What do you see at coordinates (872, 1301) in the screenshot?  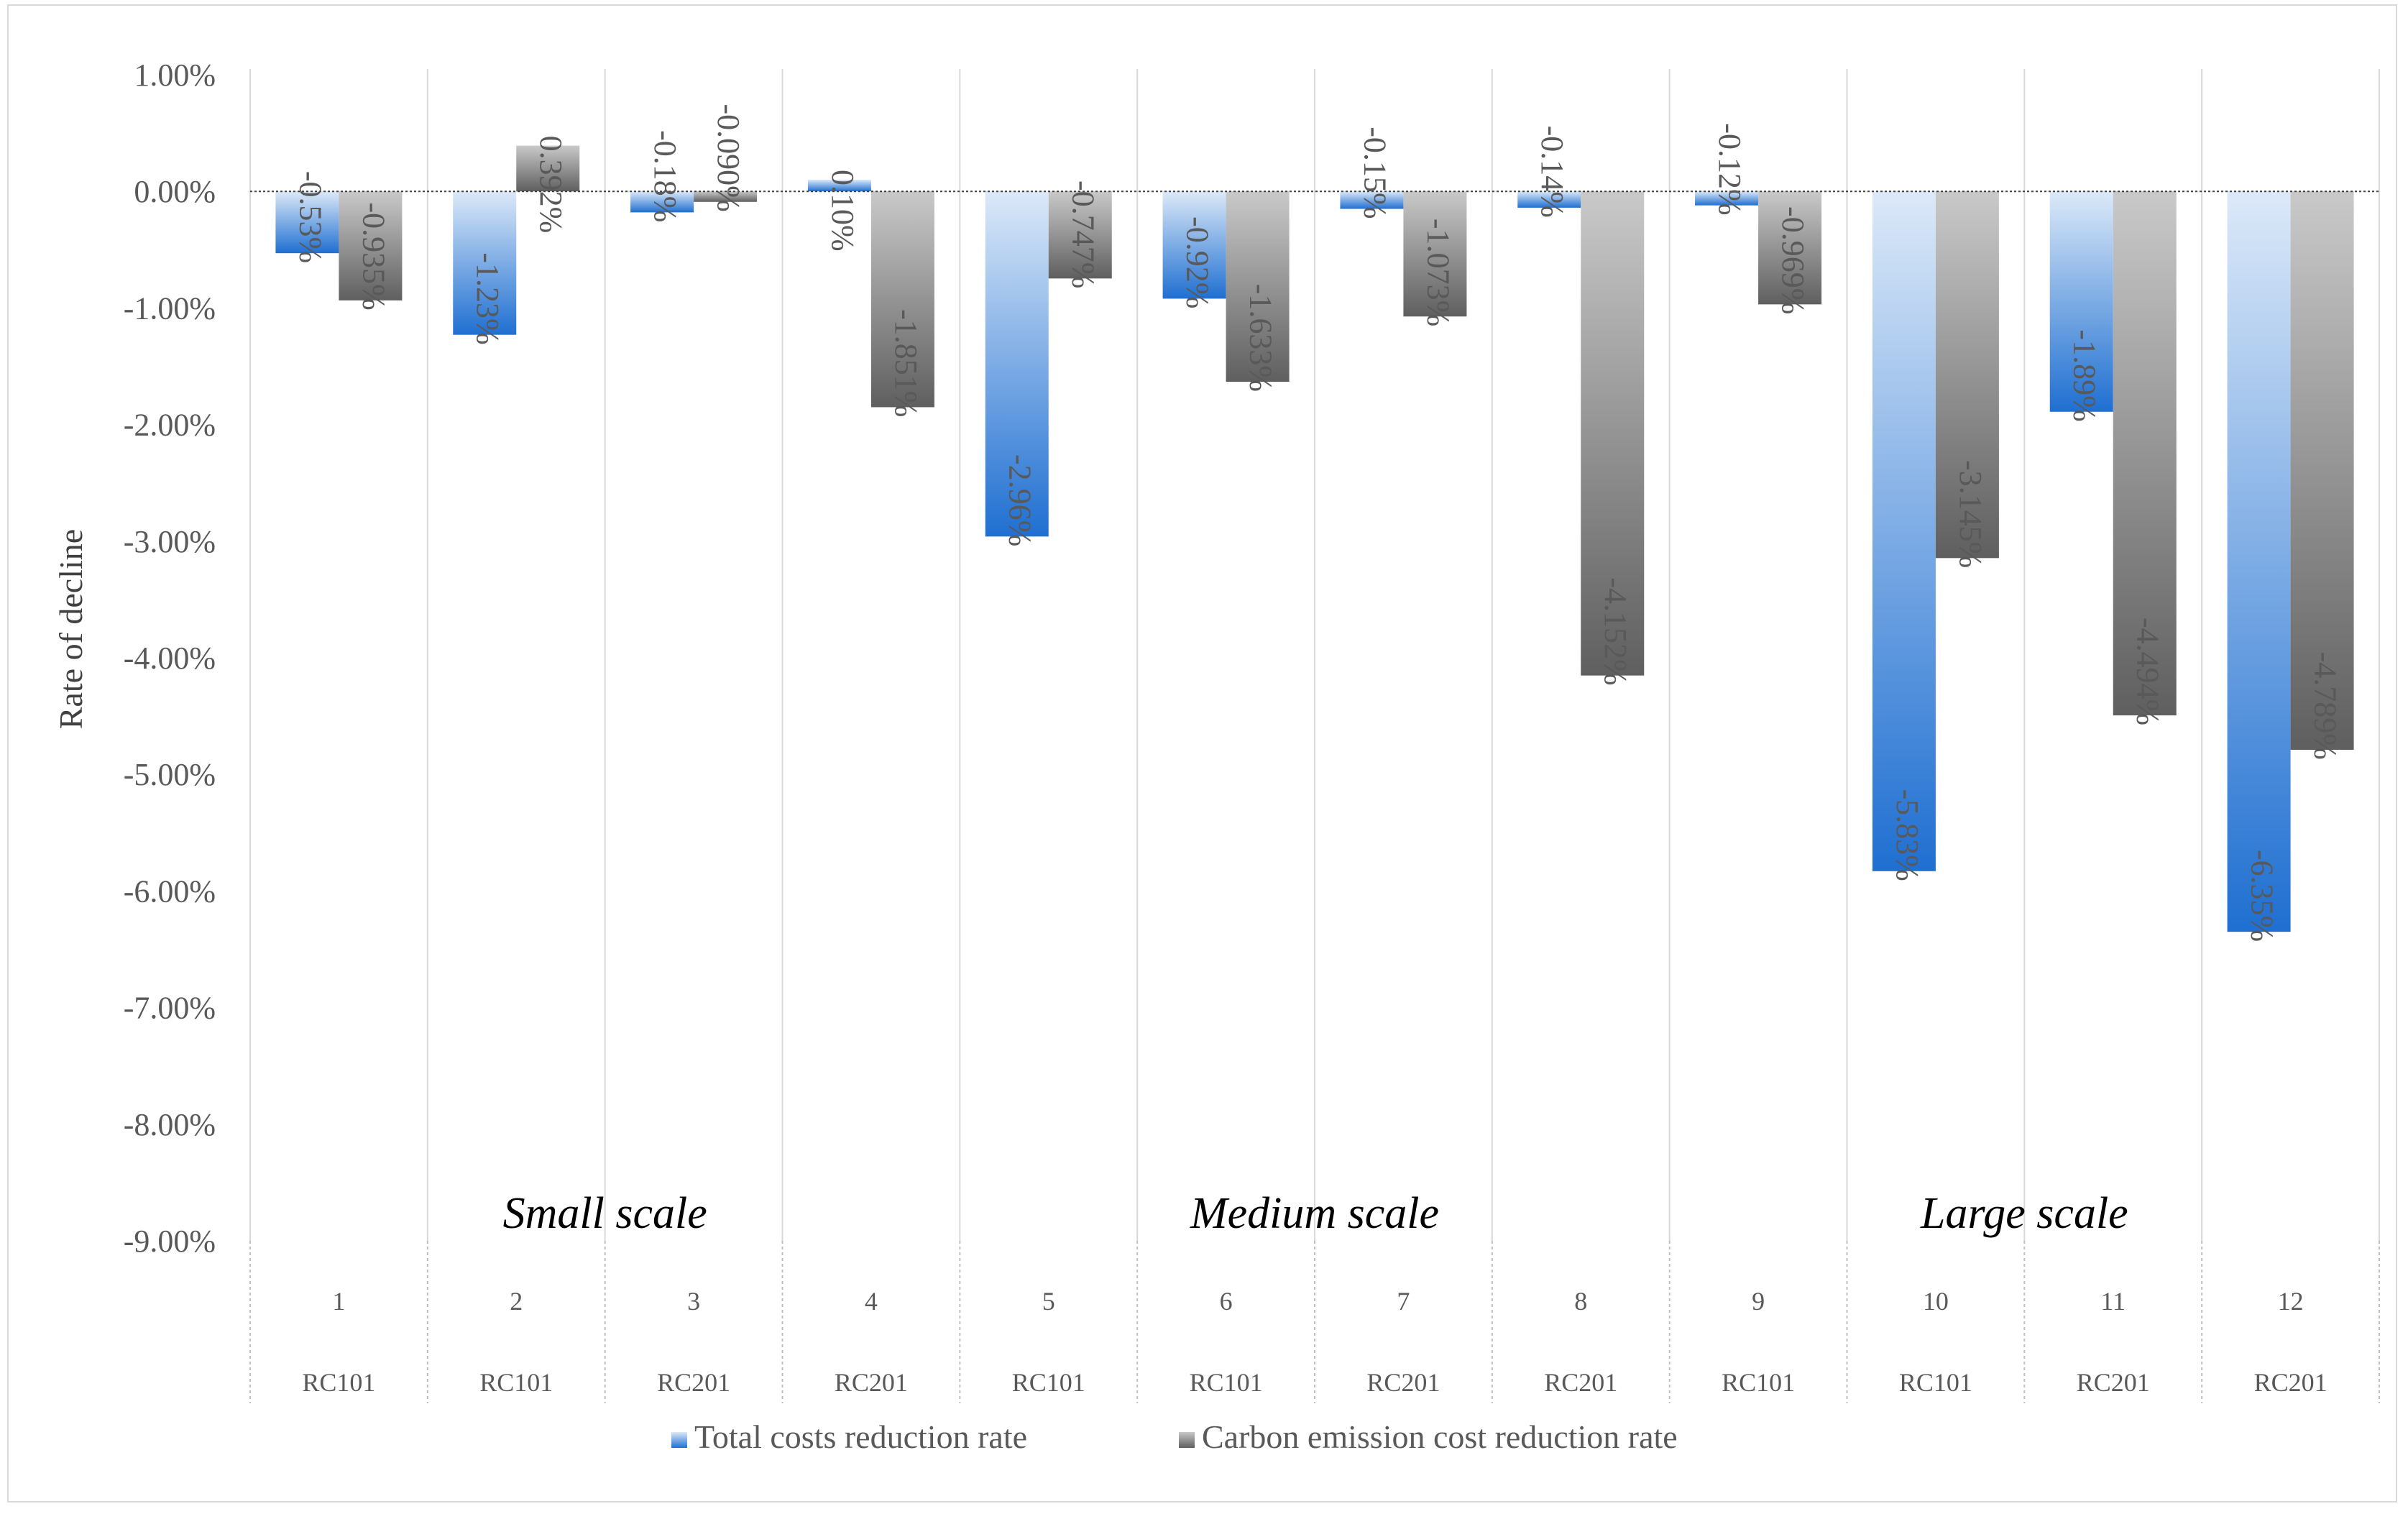 I see `category-number: 4` at bounding box center [872, 1301].